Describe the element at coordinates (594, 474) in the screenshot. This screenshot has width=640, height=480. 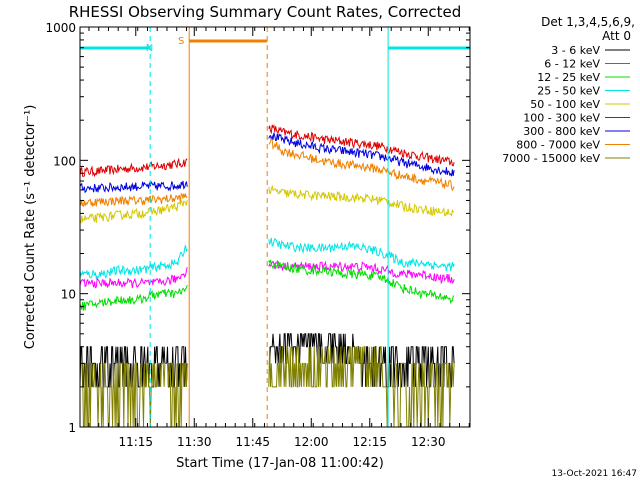
I see `plot-timestamp: 13-Oct-2021 16:47` at that location.